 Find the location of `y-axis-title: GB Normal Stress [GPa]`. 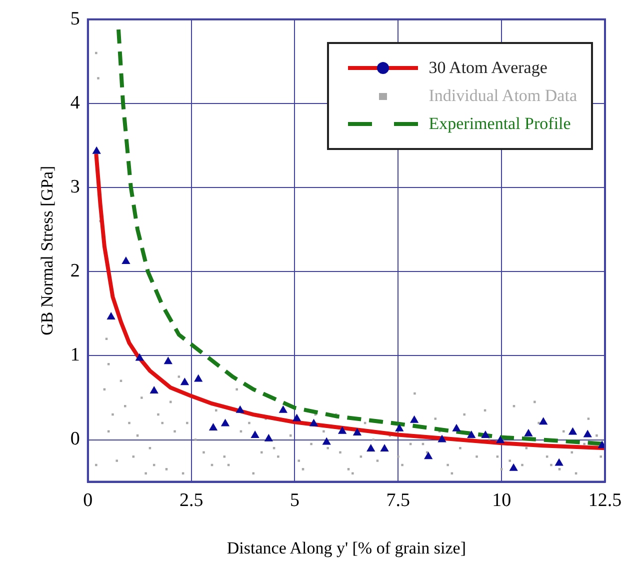

y-axis-title: GB Normal Stress [GPa] is located at coordinates (47, 251).